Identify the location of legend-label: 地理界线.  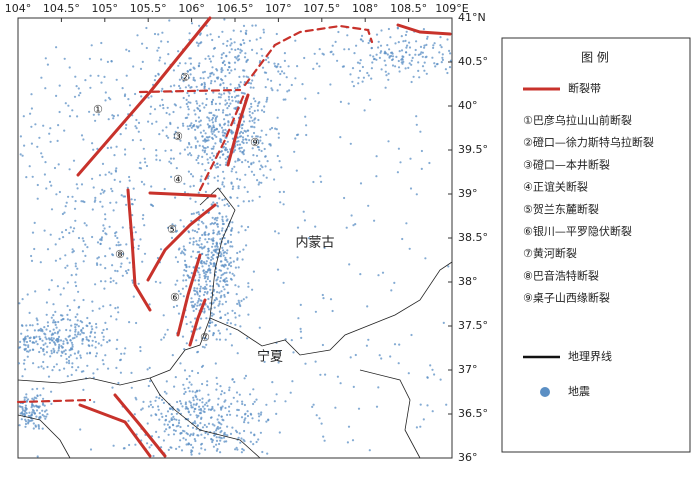
(590, 356).